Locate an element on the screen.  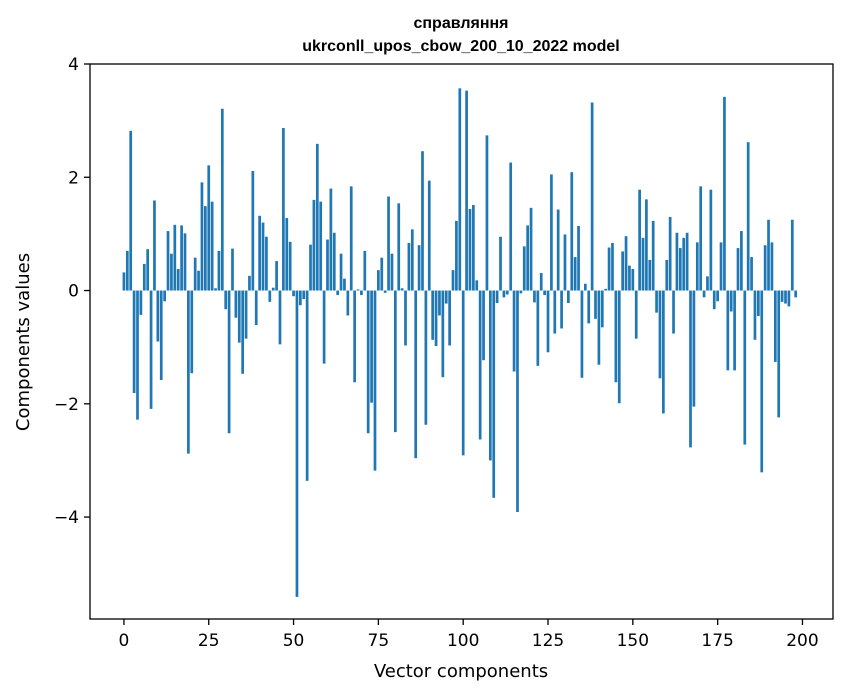
x-tick-label: 150 is located at coordinates (633, 641).